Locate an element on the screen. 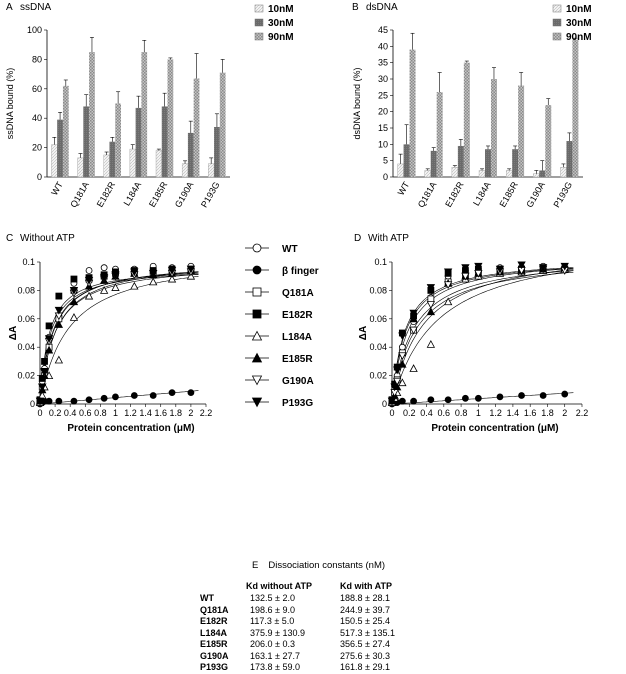  y-axis-label: dsDNA bound (%) is located at coordinates (357, 103).